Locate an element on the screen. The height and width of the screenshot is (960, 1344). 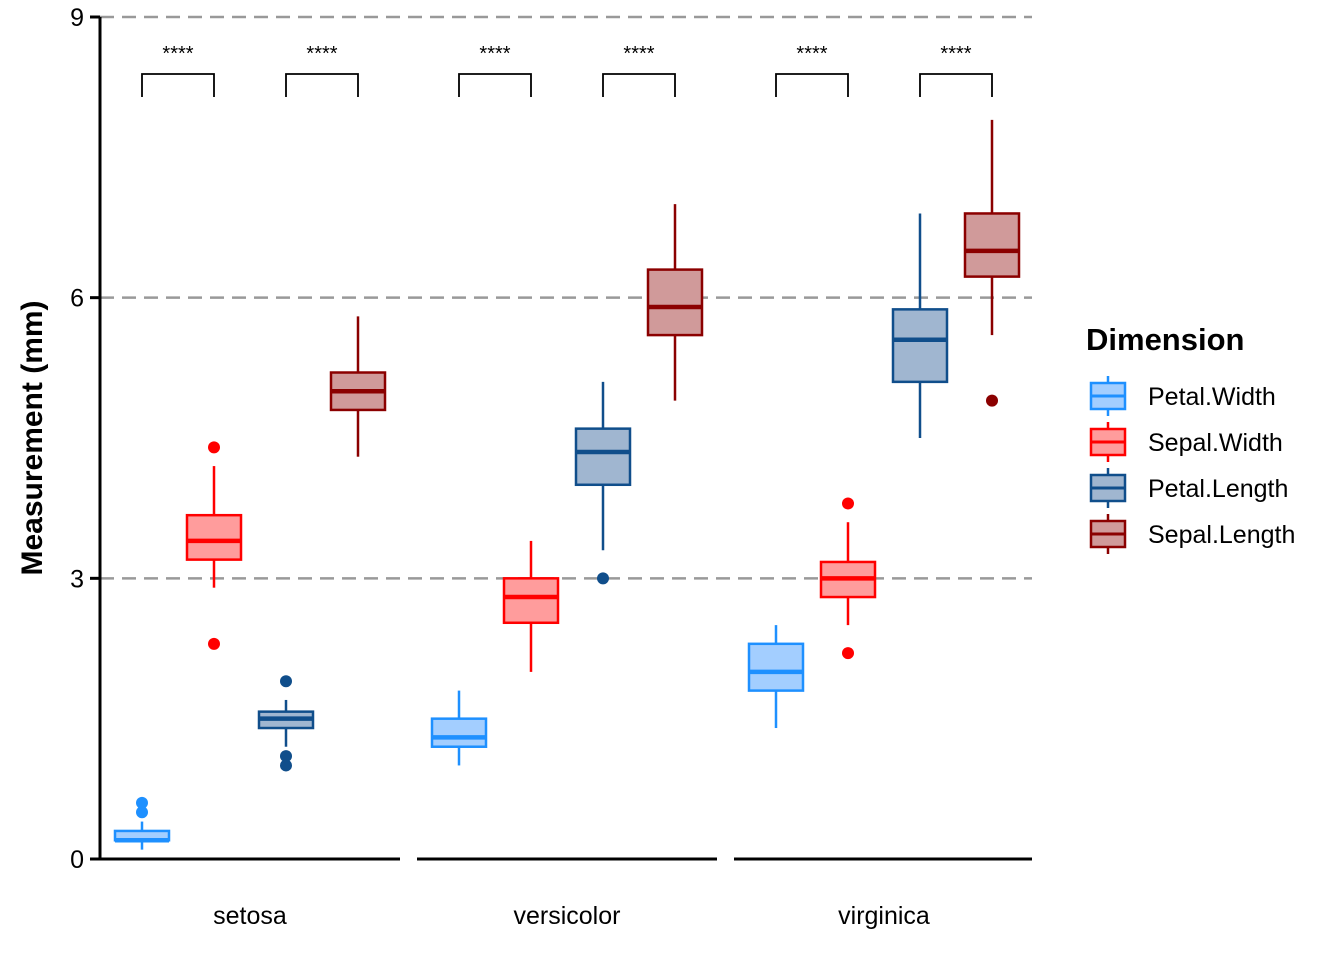
box-Petal.Width-versicolor is located at coordinates (459, 728).